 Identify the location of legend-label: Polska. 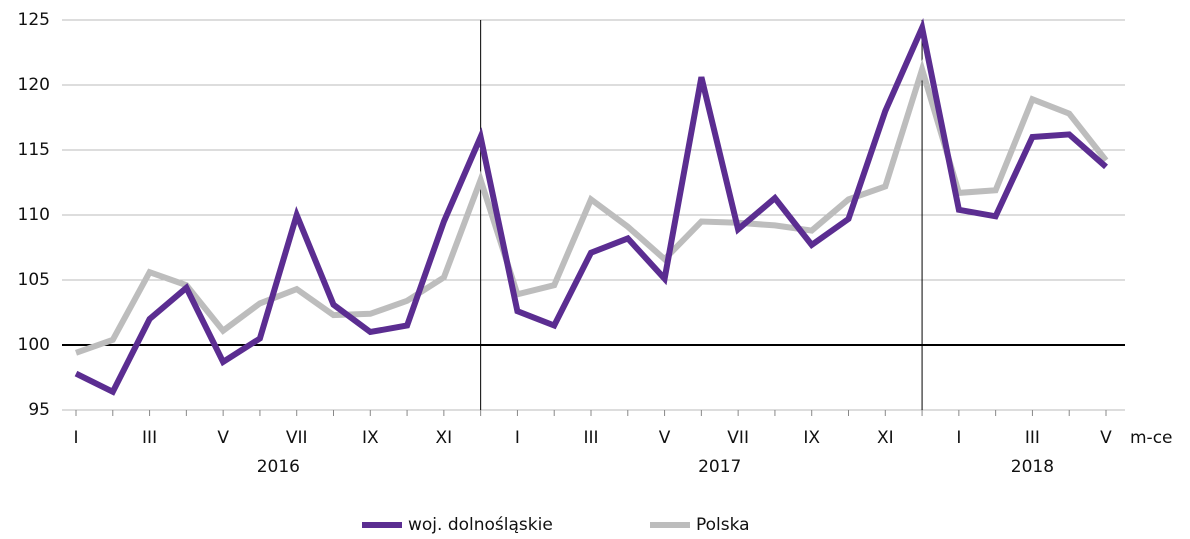
(723, 525).